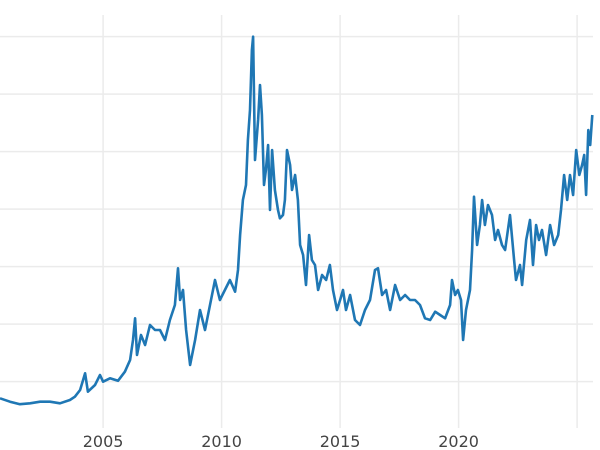  What do you see at coordinates (458, 441) in the screenshot?
I see `x-tick-label: 2020` at bounding box center [458, 441].